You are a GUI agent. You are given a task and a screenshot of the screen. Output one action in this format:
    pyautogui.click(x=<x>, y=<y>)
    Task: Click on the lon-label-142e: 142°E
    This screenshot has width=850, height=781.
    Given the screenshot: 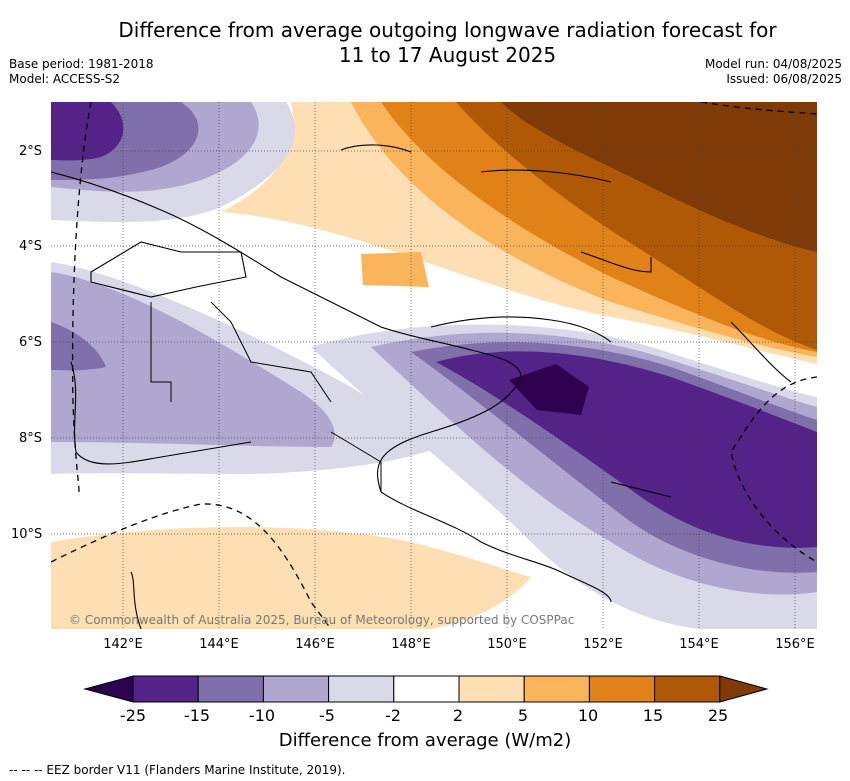 What is the action you would take?
    pyautogui.click(x=123, y=644)
    